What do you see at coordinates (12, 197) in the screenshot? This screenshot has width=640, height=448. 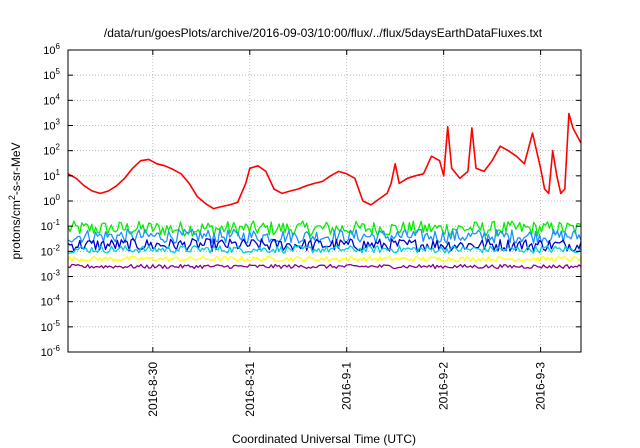 I see `y-axis-label-sup: 2` at bounding box center [12, 197].